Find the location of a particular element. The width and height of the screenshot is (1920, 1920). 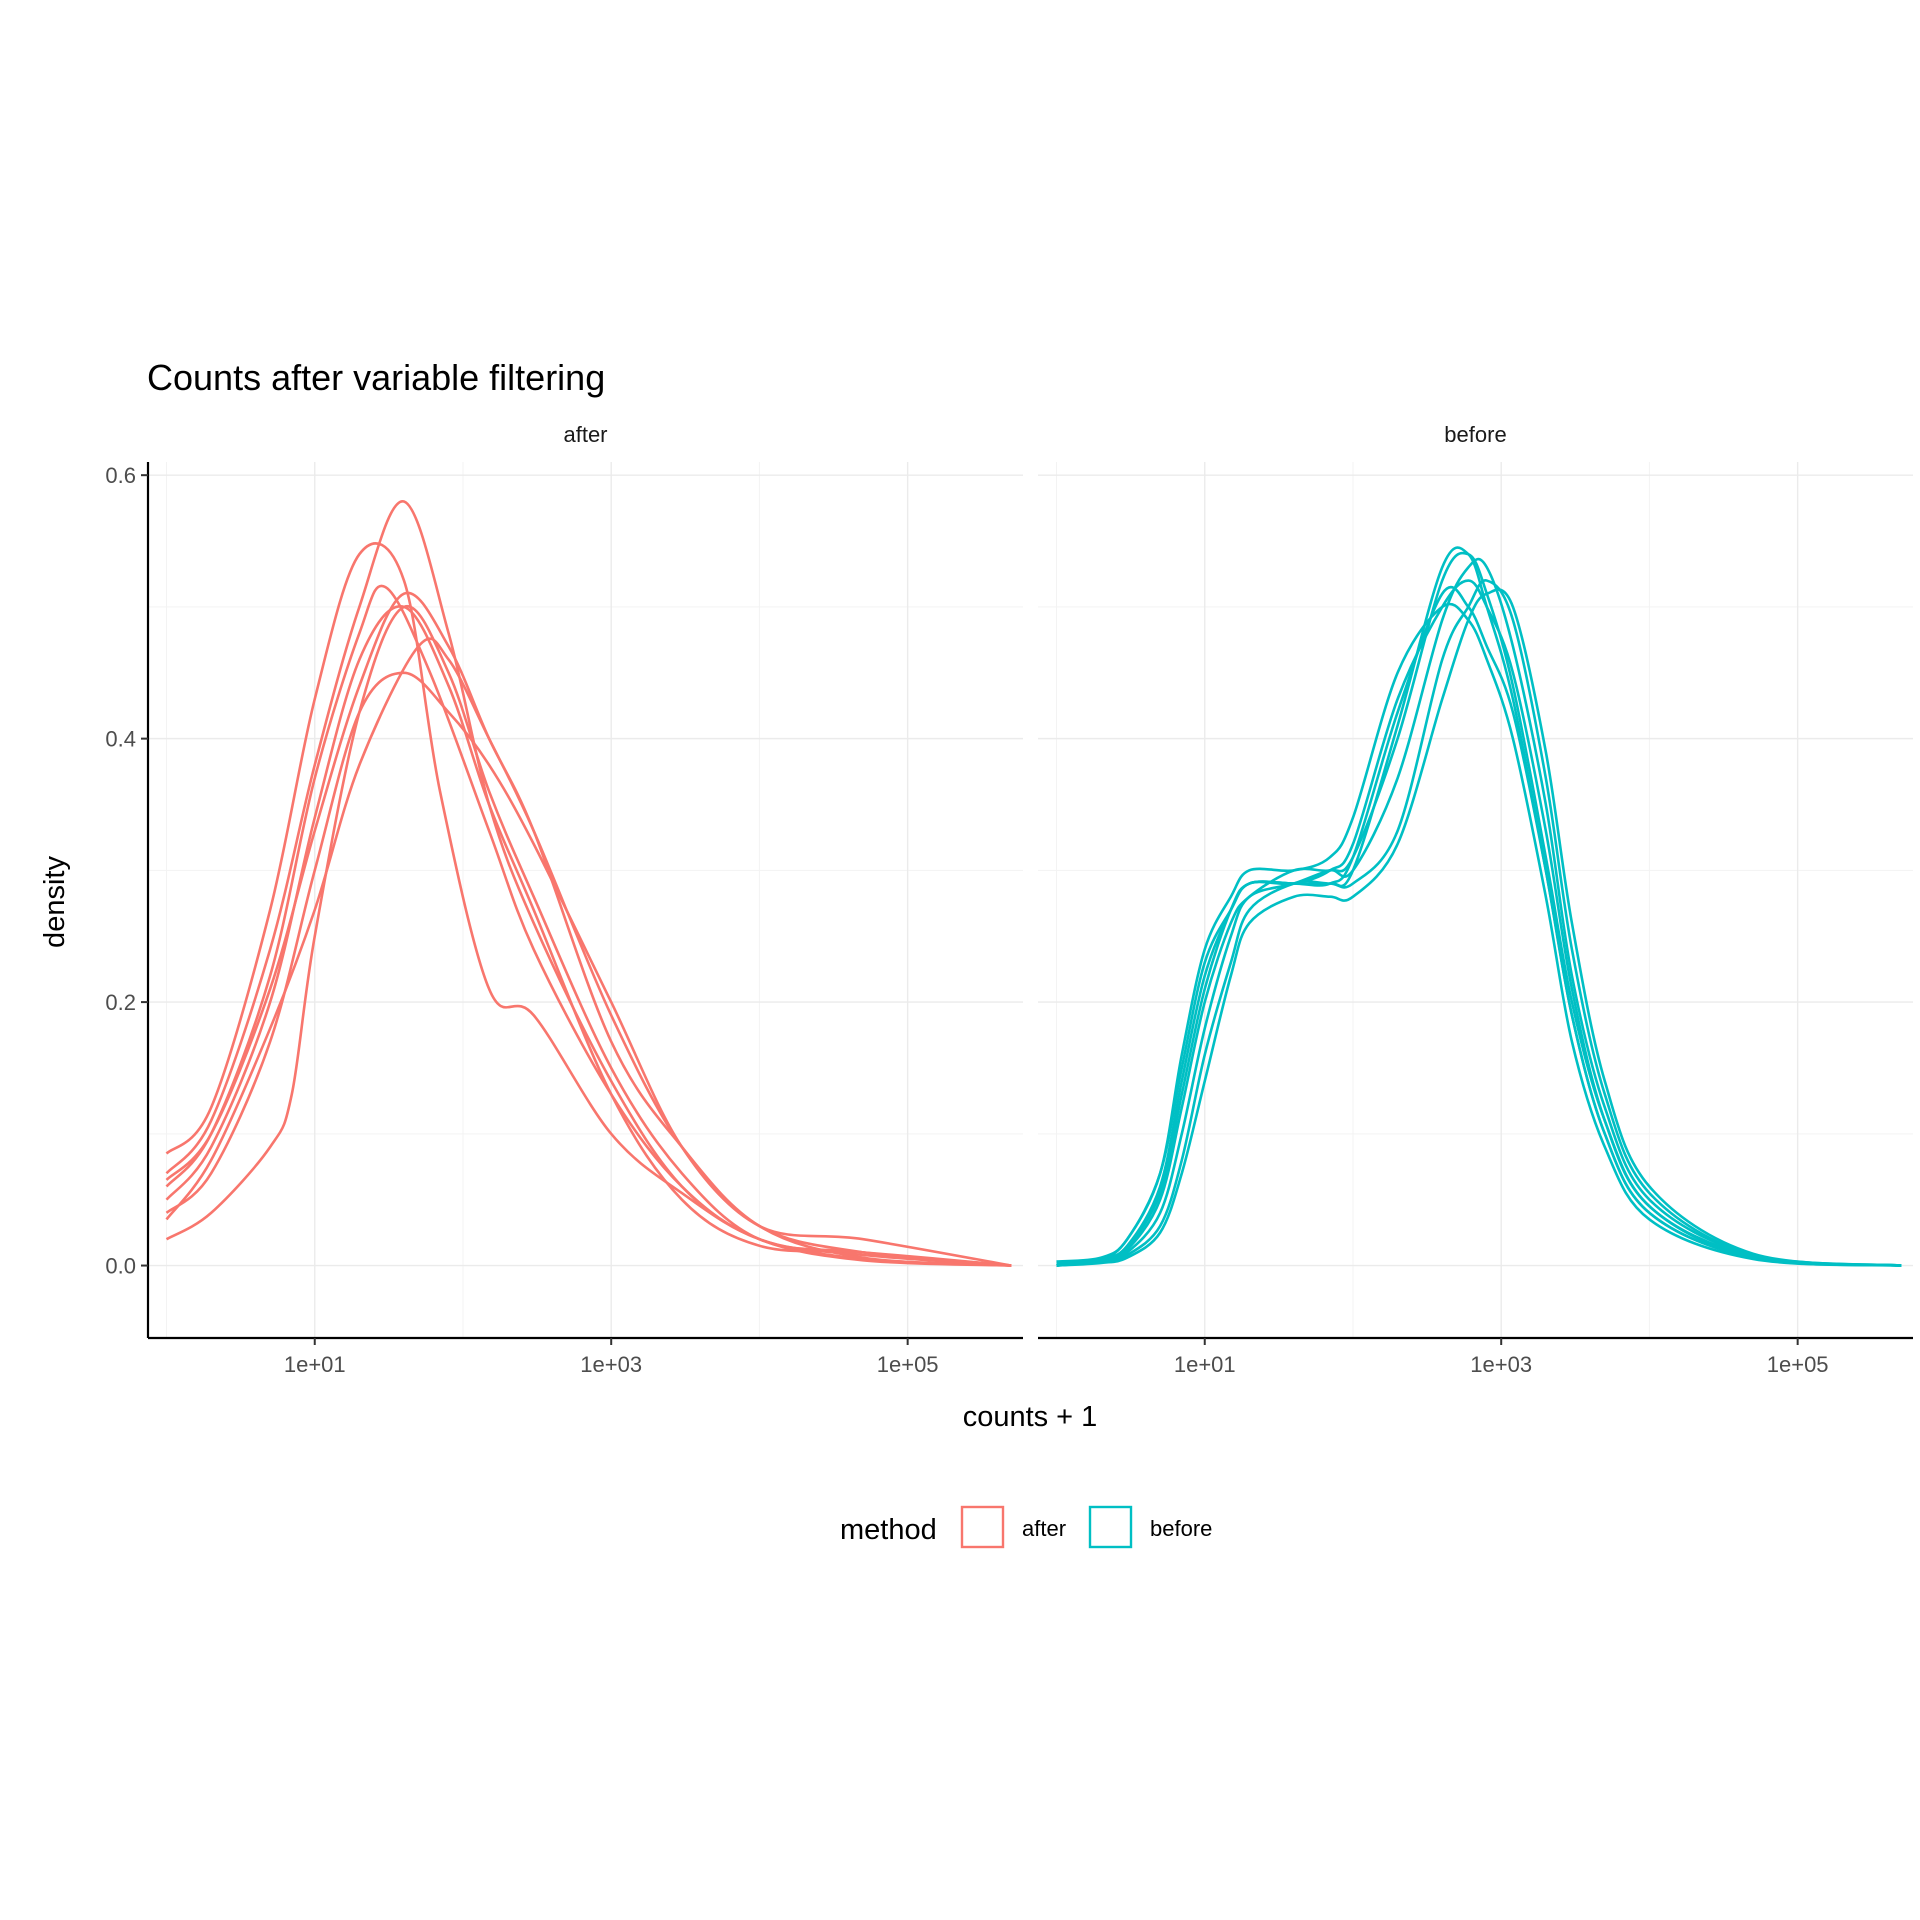

legend-entry-after: after is located at coordinates (1013, 1527).